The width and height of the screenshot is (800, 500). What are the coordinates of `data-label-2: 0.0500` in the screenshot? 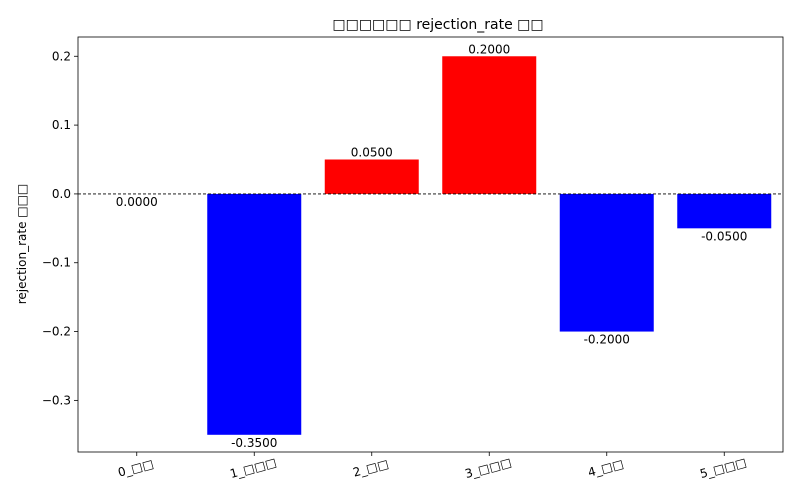 It's located at (372, 153).